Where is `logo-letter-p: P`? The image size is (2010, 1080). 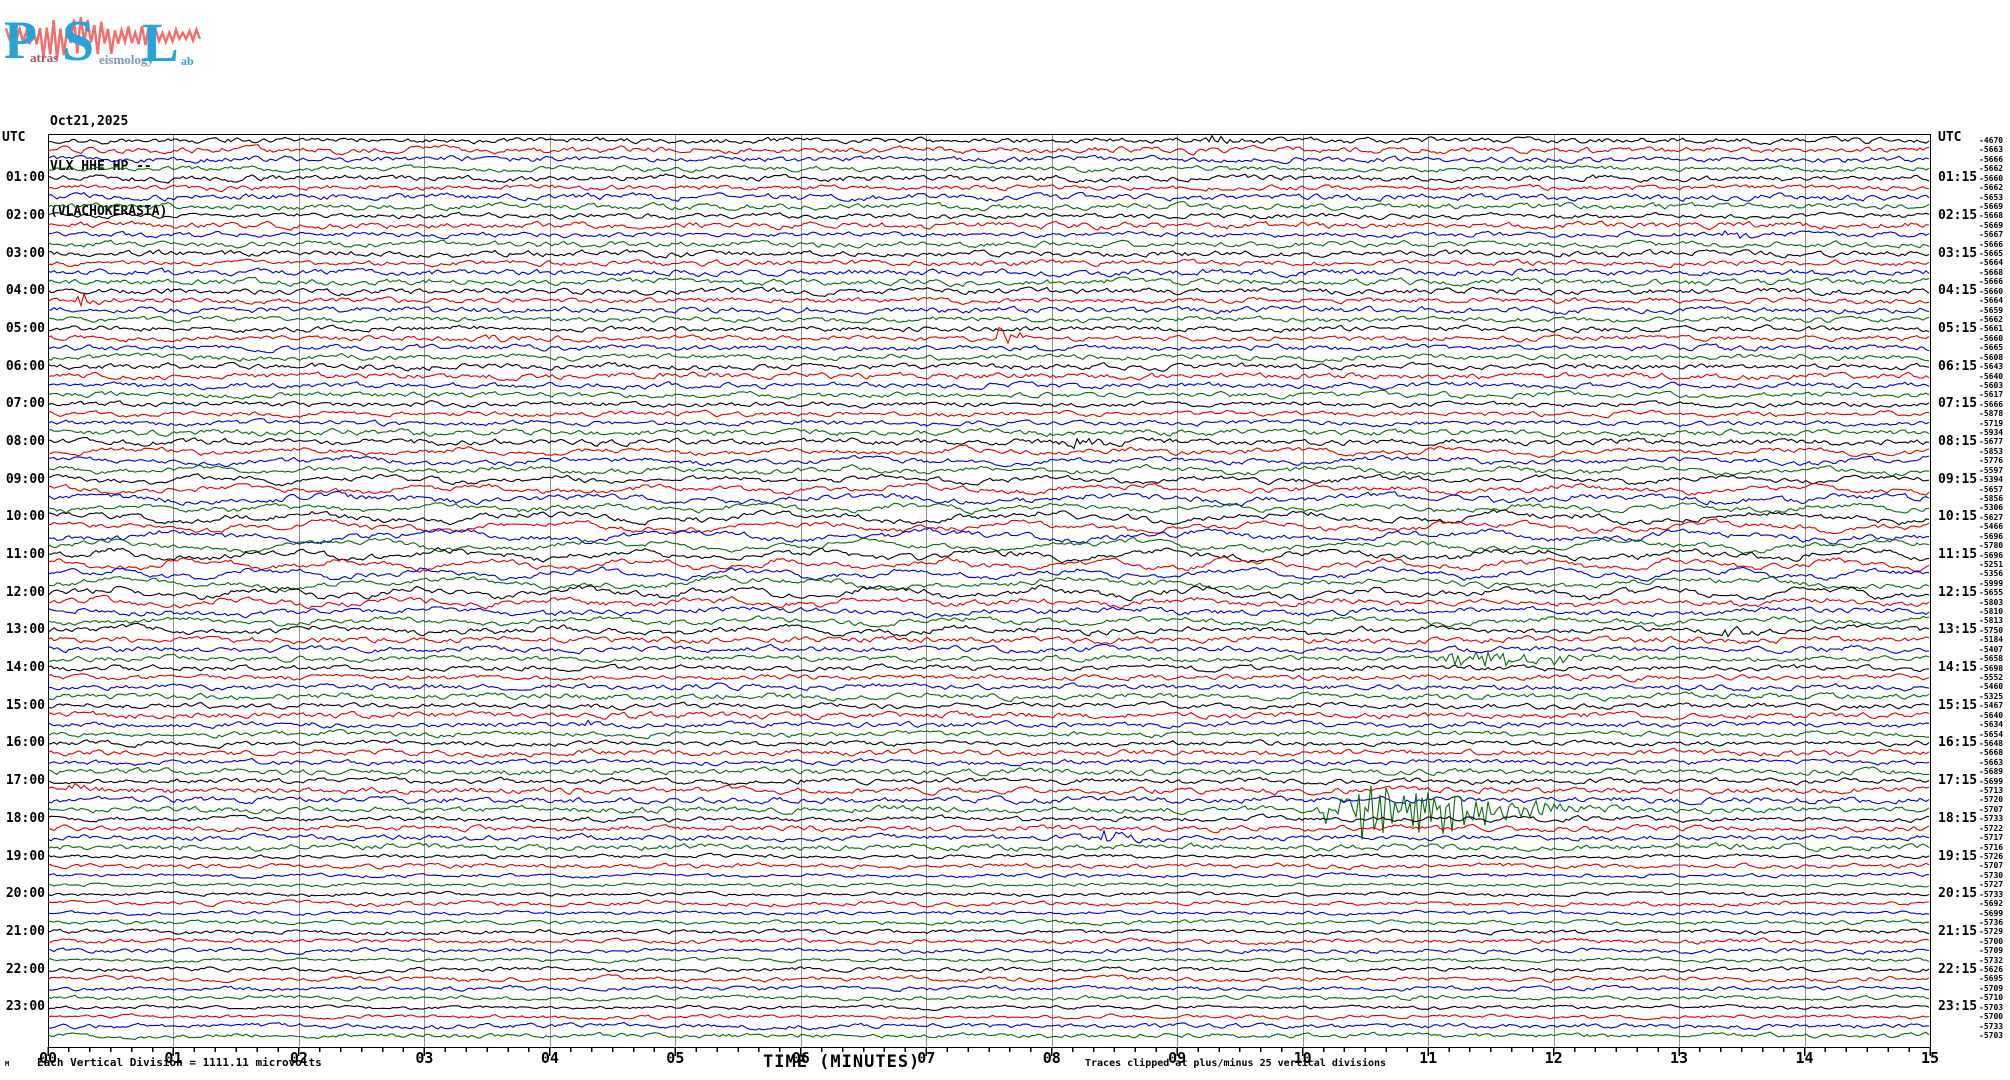
logo-letter-p: P is located at coordinates (20, 40).